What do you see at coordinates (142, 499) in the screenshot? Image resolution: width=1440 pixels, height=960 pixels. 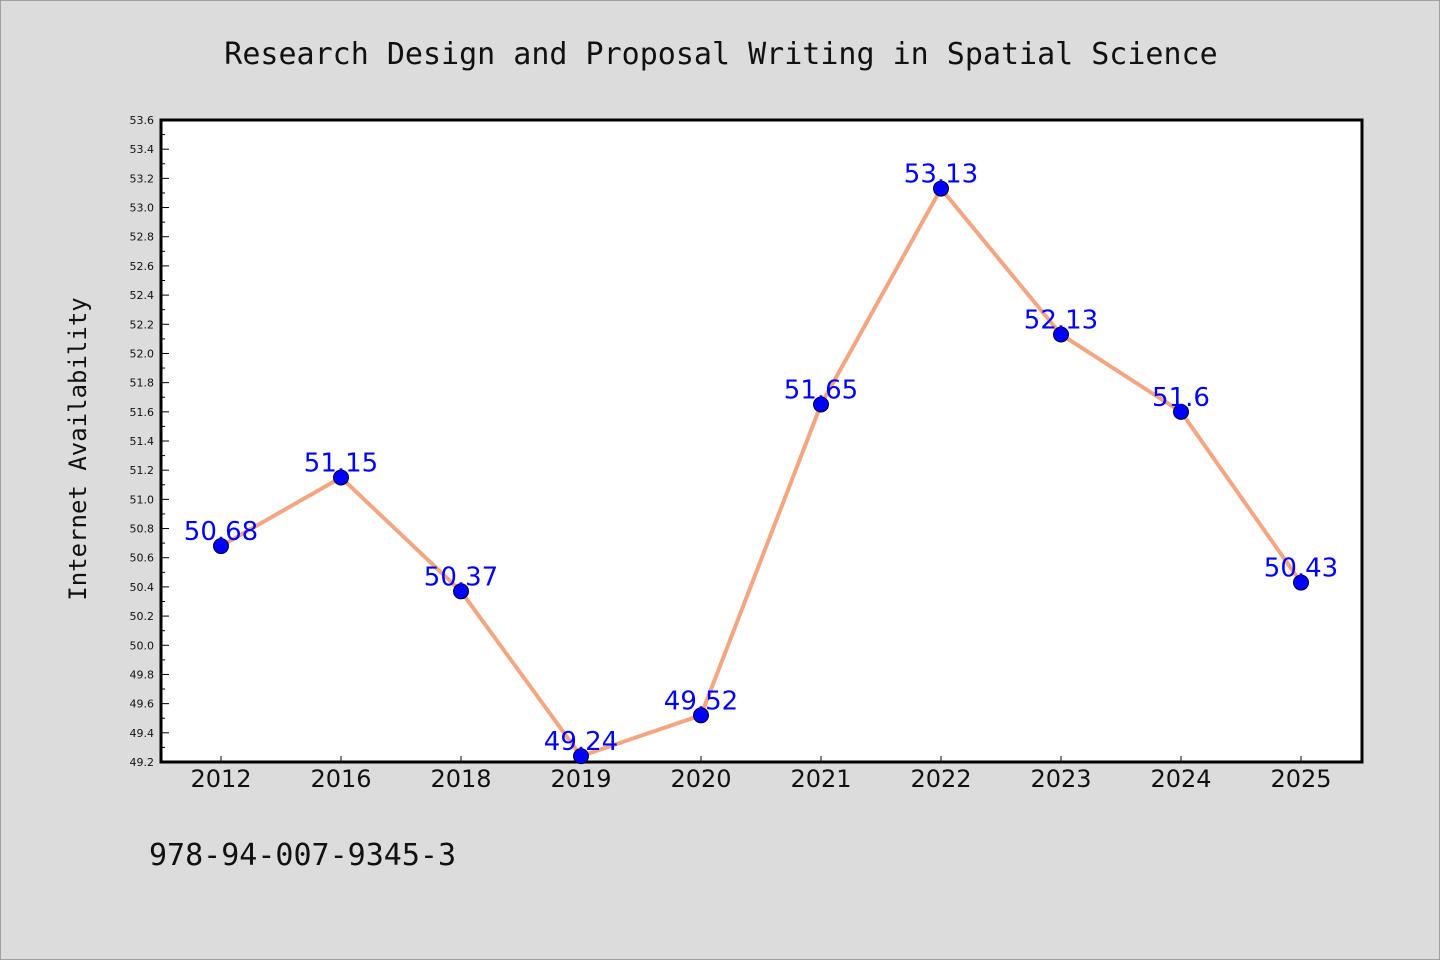 I see `y-tick-label: 51.0` at bounding box center [142, 499].